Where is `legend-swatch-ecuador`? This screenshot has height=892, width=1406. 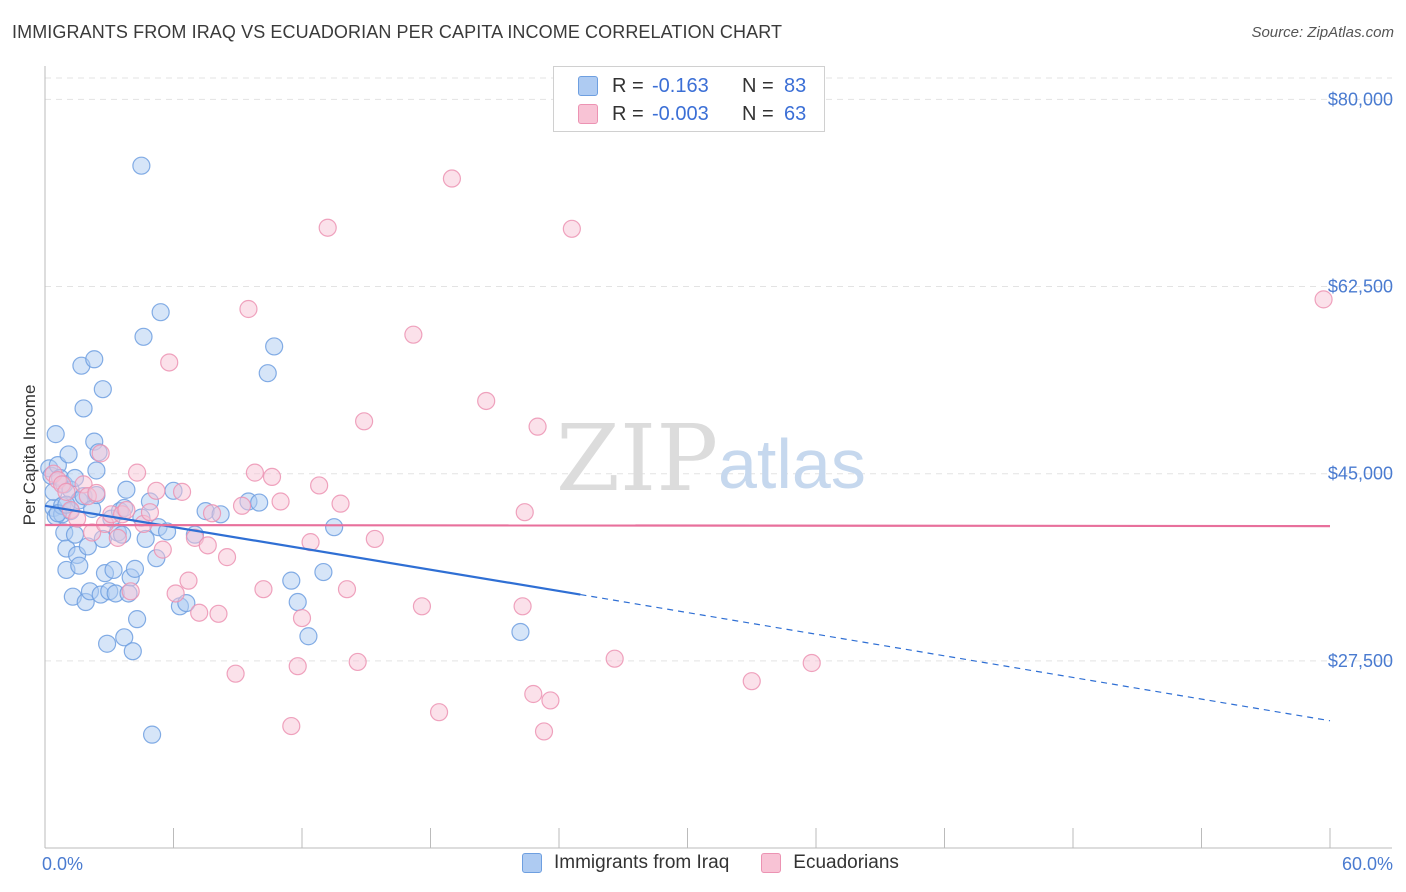
legend-swatch-ecuador is located at coordinates (771, 863).